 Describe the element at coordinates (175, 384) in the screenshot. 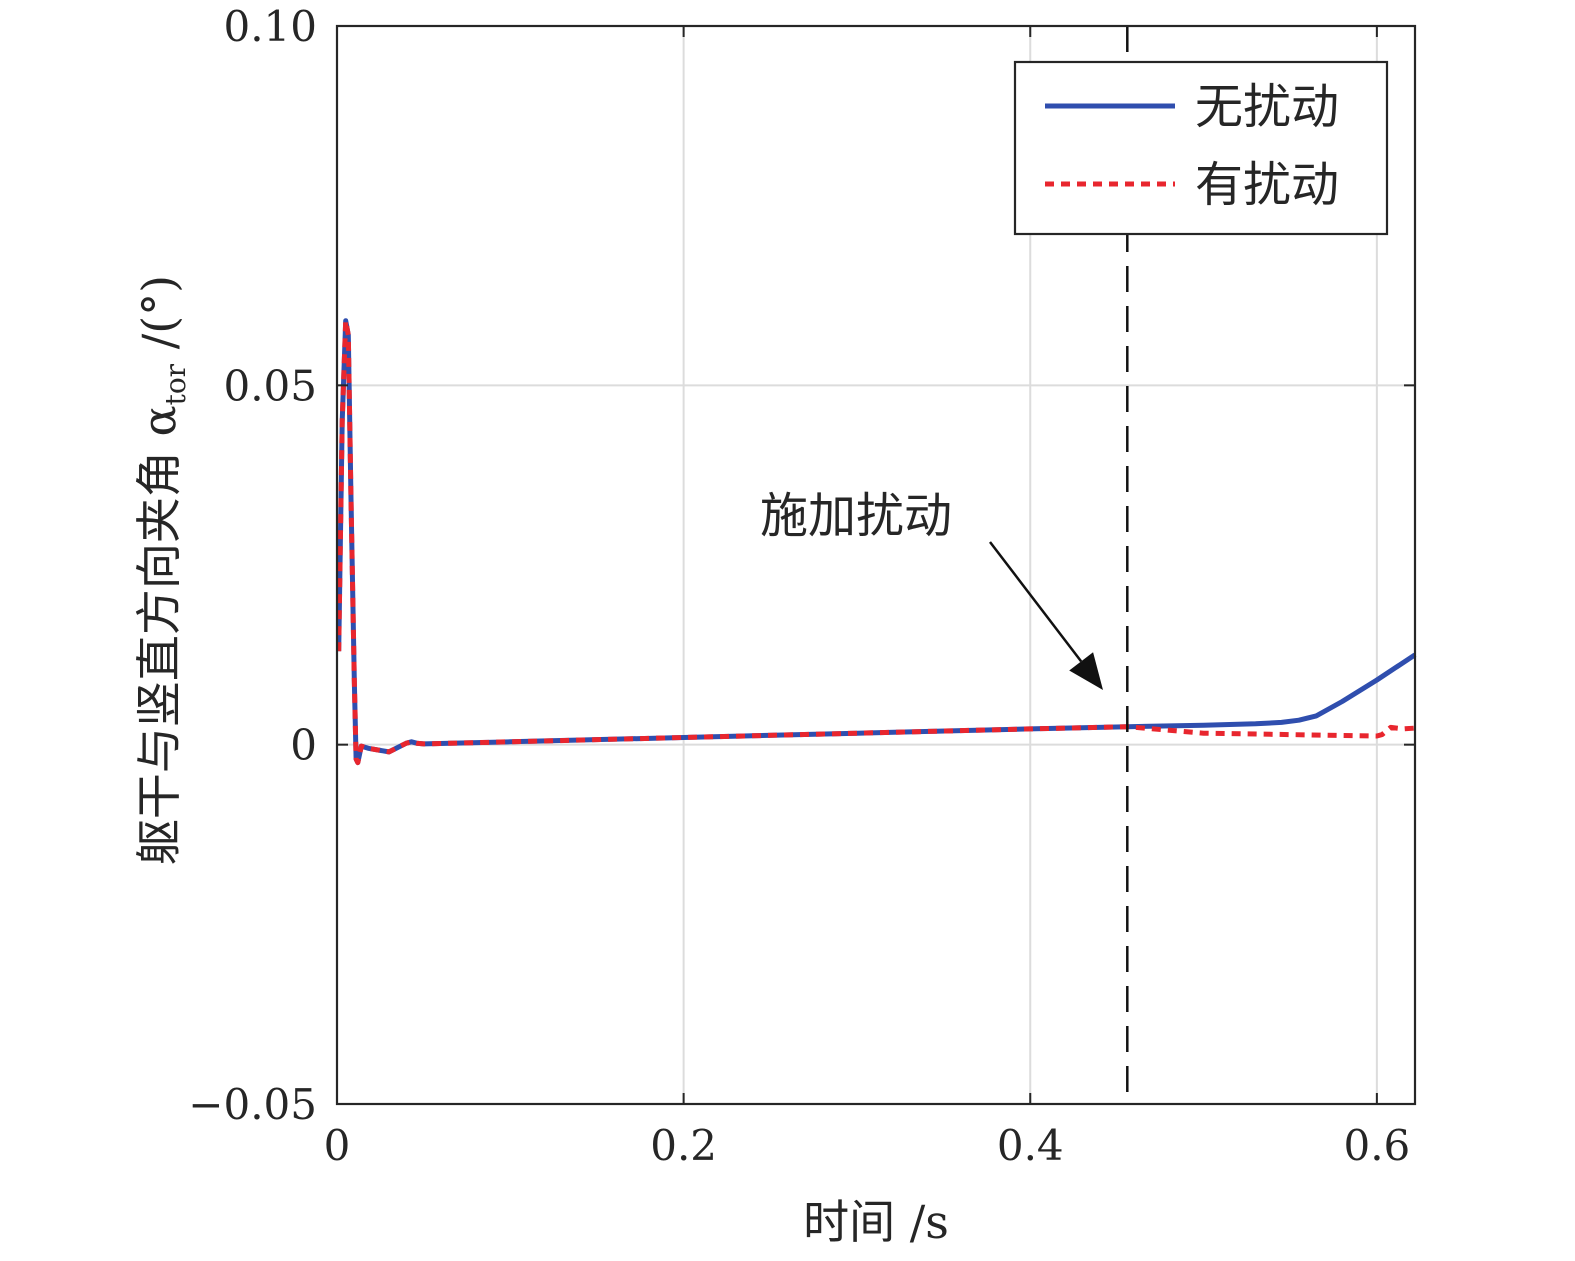

I see `y-axis-label-subscript: tor` at that location.